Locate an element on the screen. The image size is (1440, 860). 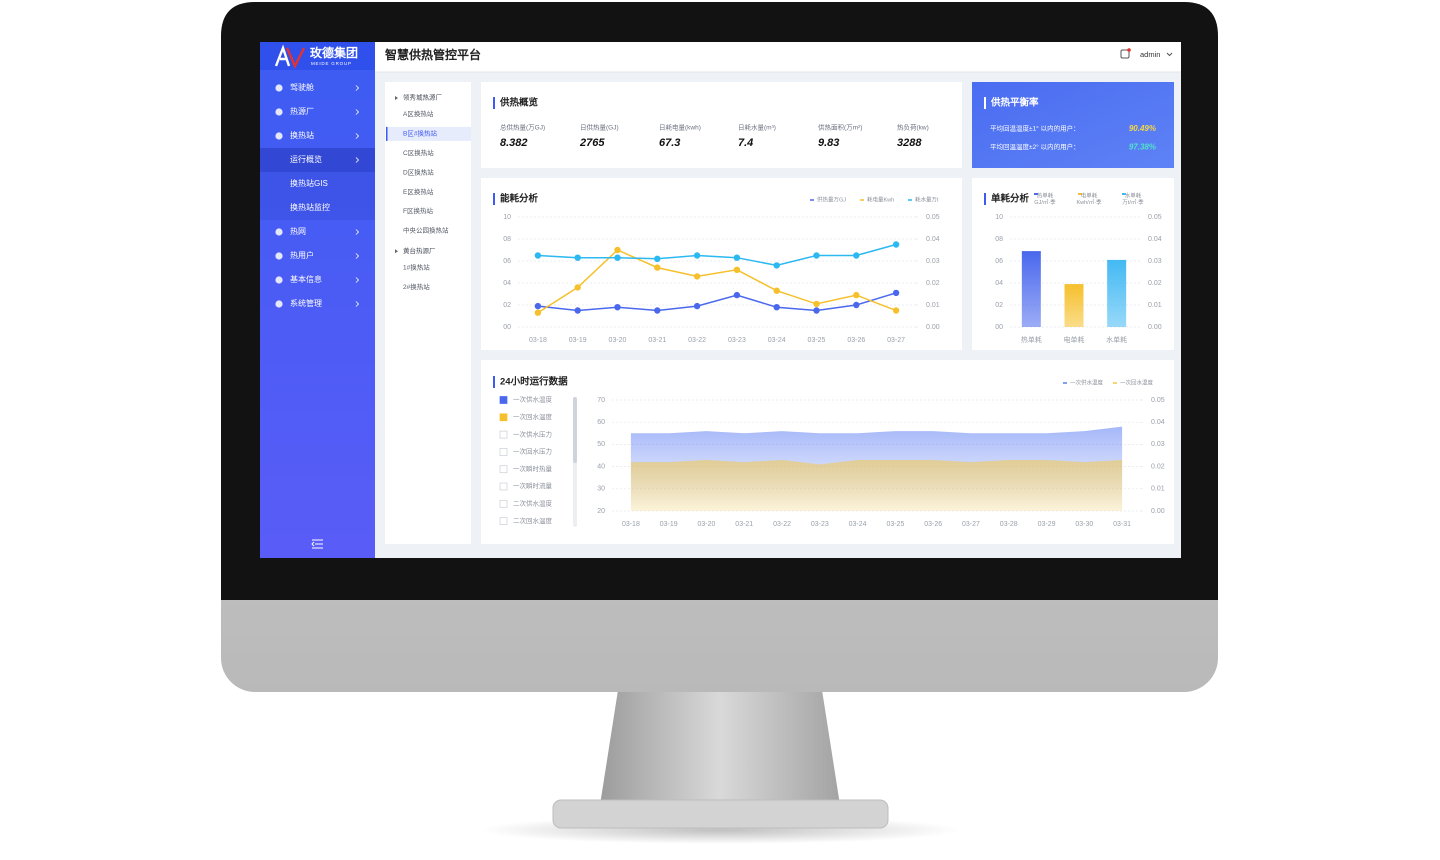
user-chevron is located at coordinates (1169, 54).